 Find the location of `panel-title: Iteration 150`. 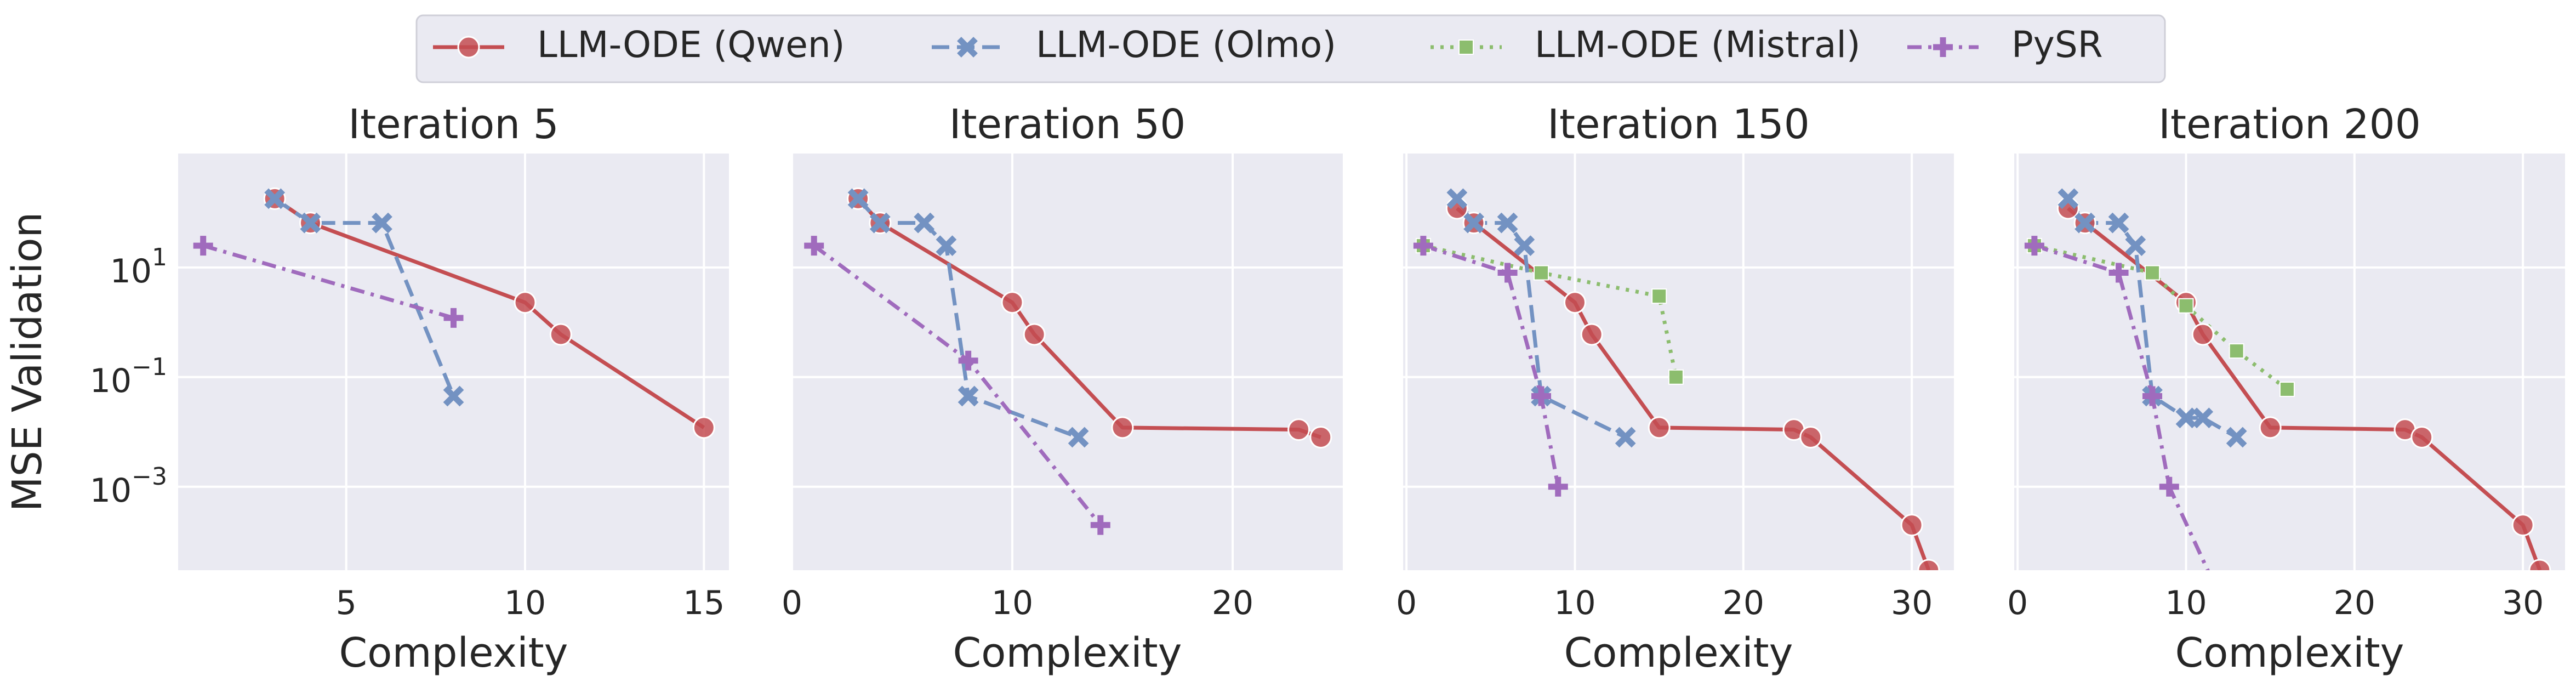

panel-title: Iteration 150 is located at coordinates (1678, 124).